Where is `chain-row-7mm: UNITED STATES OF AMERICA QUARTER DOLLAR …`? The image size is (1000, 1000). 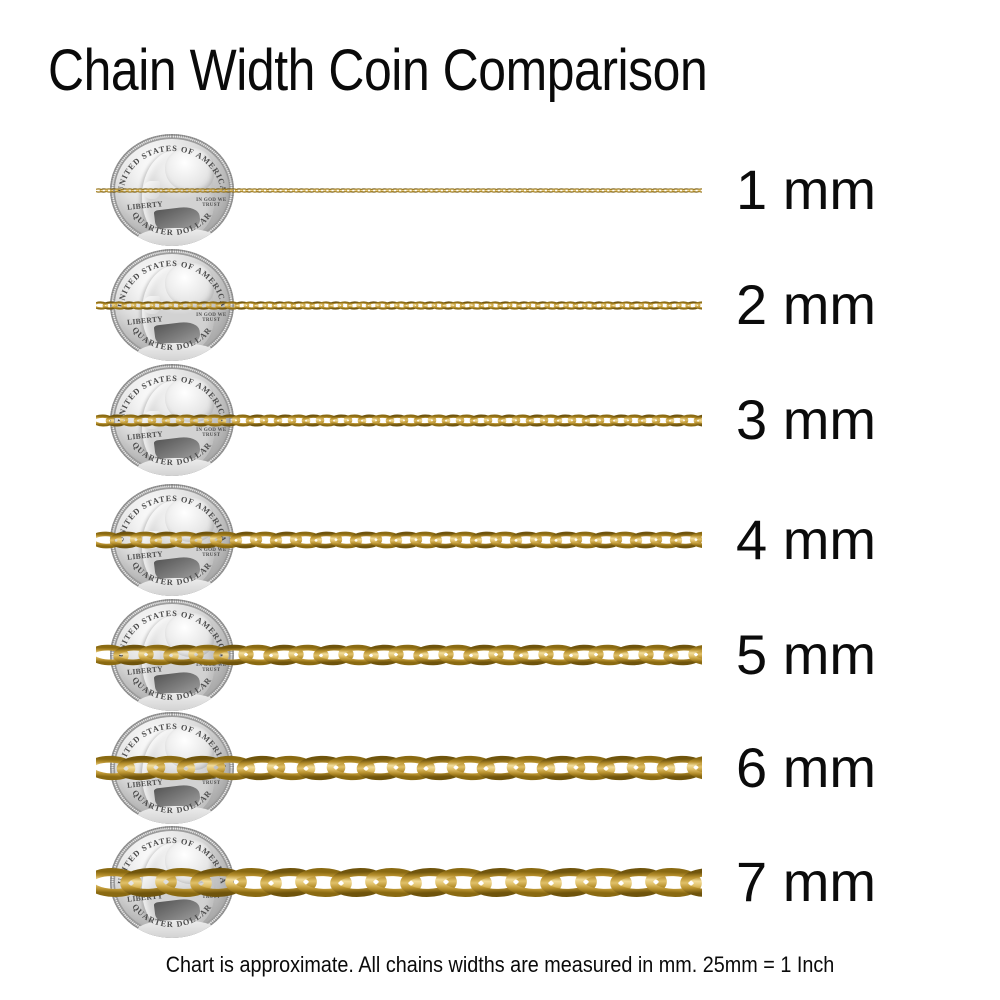 chain-row-7mm: UNITED STATES OF AMERICA QUARTER DOLLAR … is located at coordinates (500, 882).